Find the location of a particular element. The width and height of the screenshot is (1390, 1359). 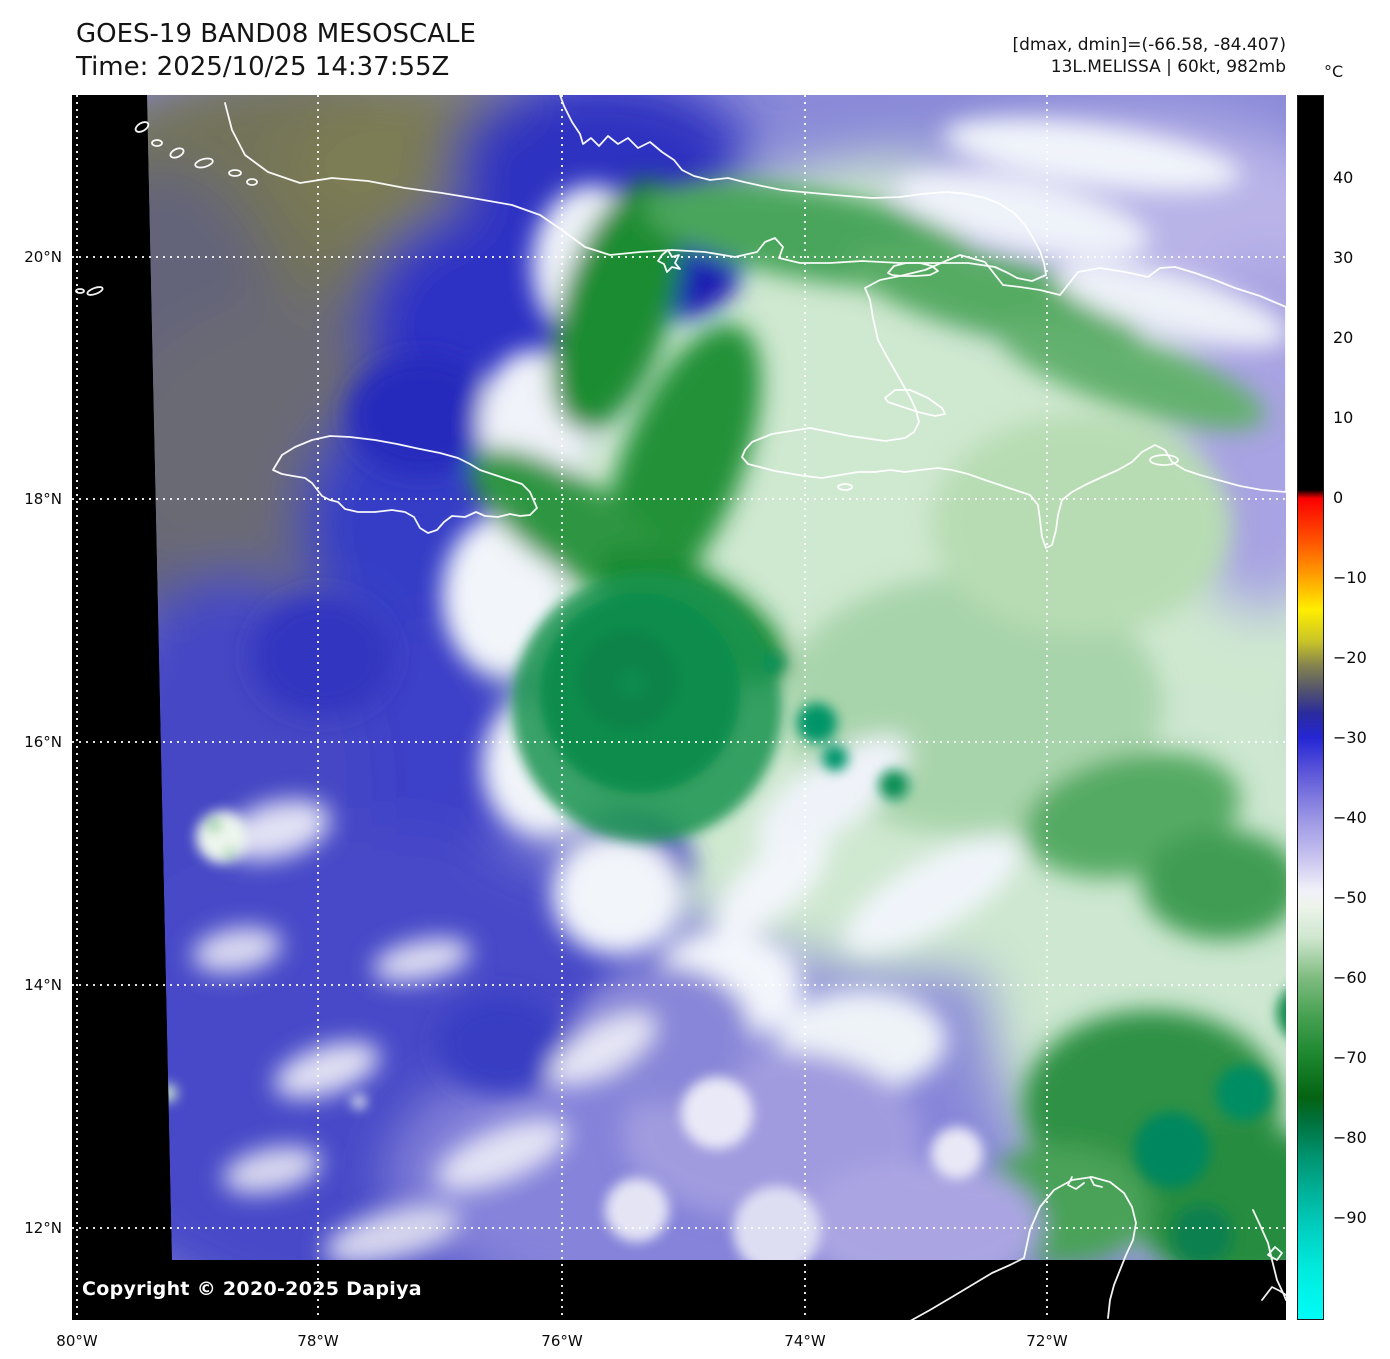

longitude-tick-label: 72°W is located at coordinates (1047, 1341).